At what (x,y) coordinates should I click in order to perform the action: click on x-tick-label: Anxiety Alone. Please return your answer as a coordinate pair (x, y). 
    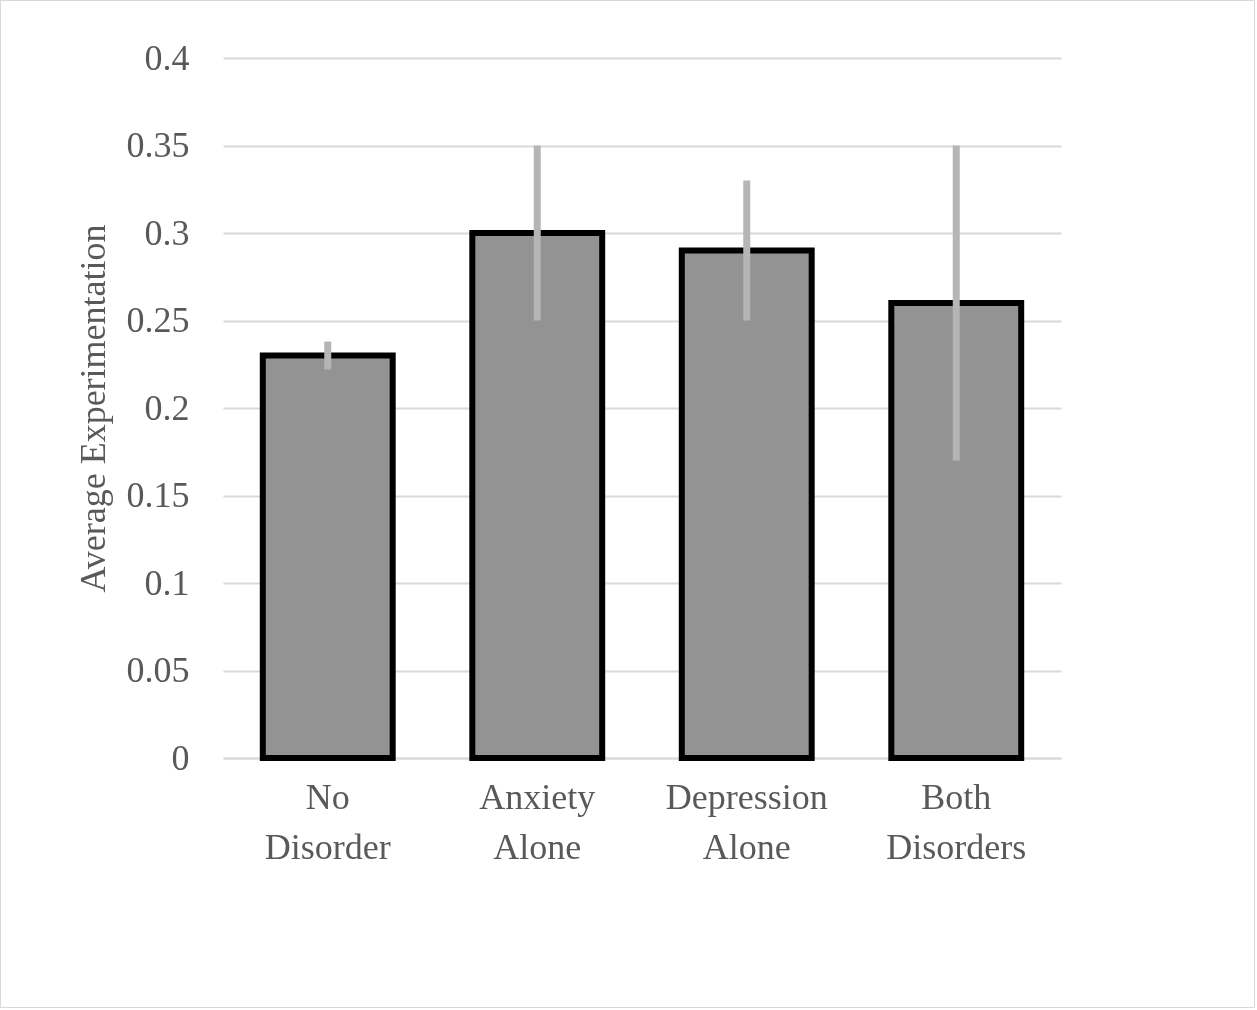
    Looking at the image, I should click on (537, 821).